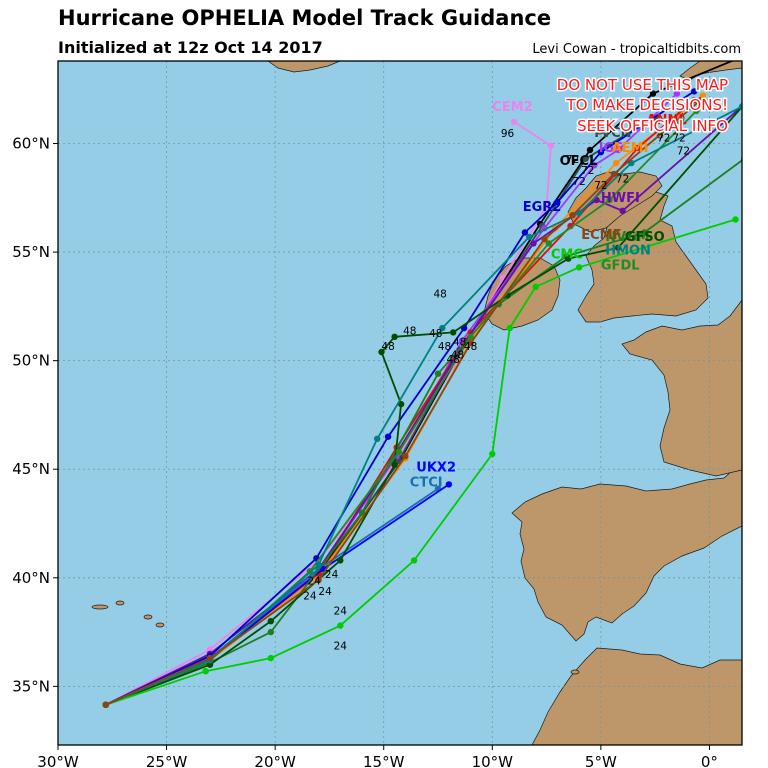  I want to click on model-label-ctci: CTCI, so click(426, 483).